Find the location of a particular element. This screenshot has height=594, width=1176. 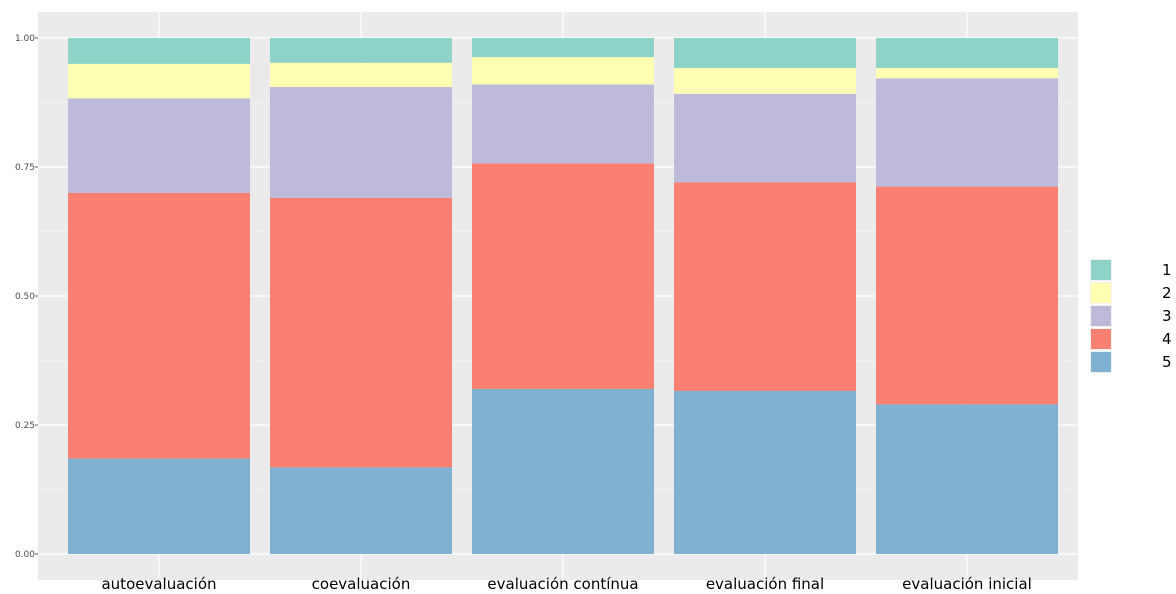

y-axis-ticks: 0.00 0.25 0.50 0.75 1.00 is located at coordinates (26, 297).